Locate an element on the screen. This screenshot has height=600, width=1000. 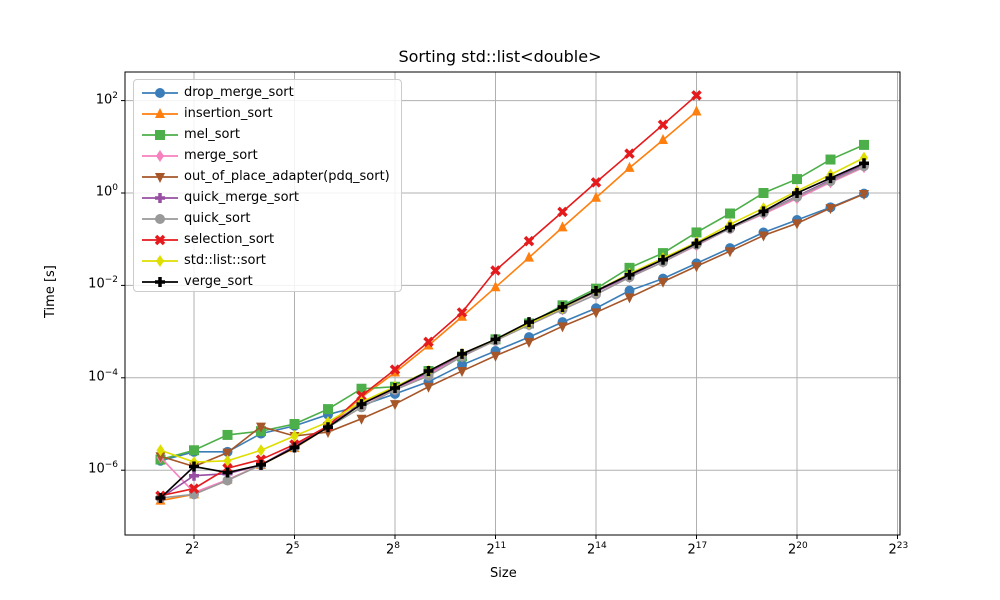
legend-label: verge_sort is located at coordinates (218, 281).